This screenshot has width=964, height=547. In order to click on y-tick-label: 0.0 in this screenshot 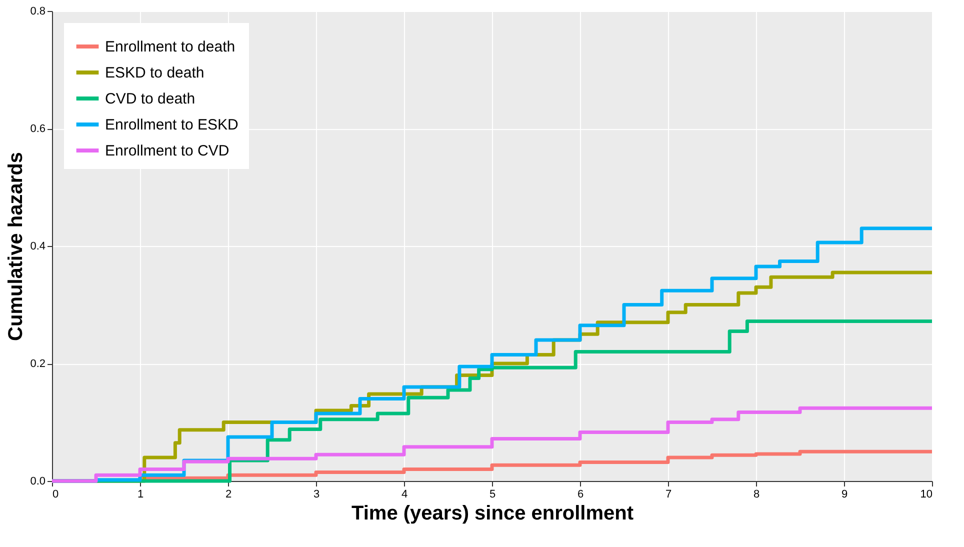, I will do `click(38, 482)`.